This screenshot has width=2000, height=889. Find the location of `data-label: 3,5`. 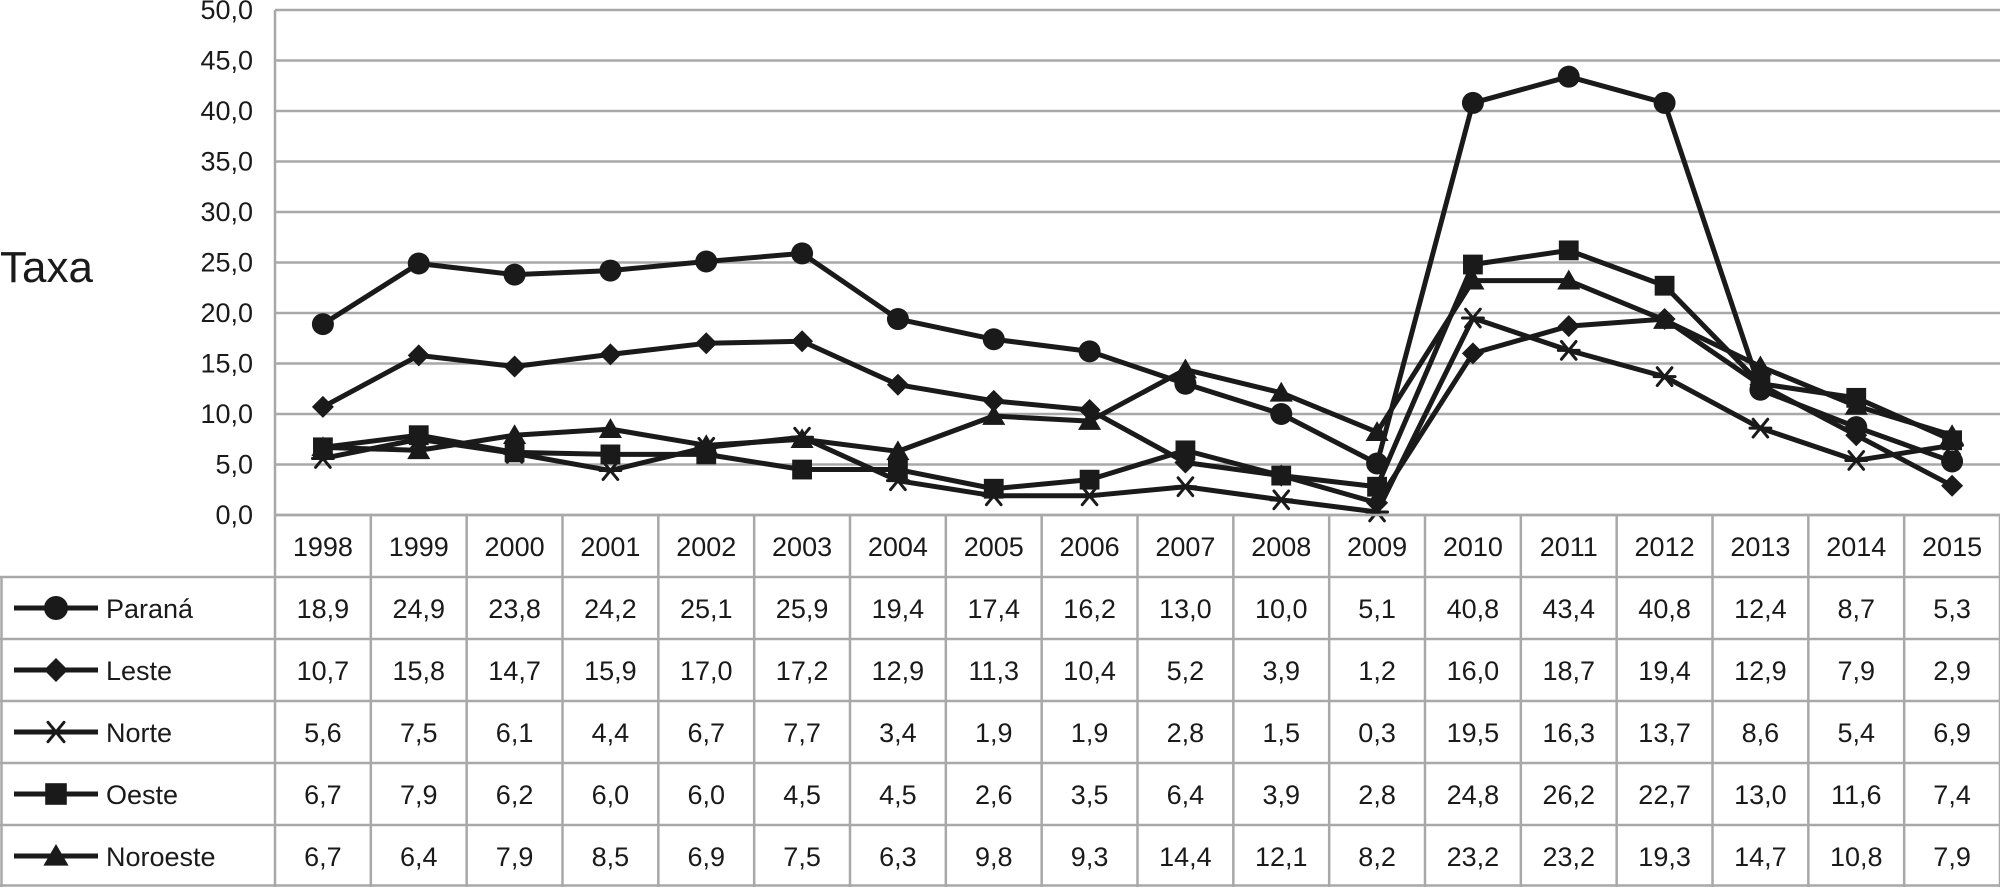

data-label: 3,5 is located at coordinates (1090, 795).